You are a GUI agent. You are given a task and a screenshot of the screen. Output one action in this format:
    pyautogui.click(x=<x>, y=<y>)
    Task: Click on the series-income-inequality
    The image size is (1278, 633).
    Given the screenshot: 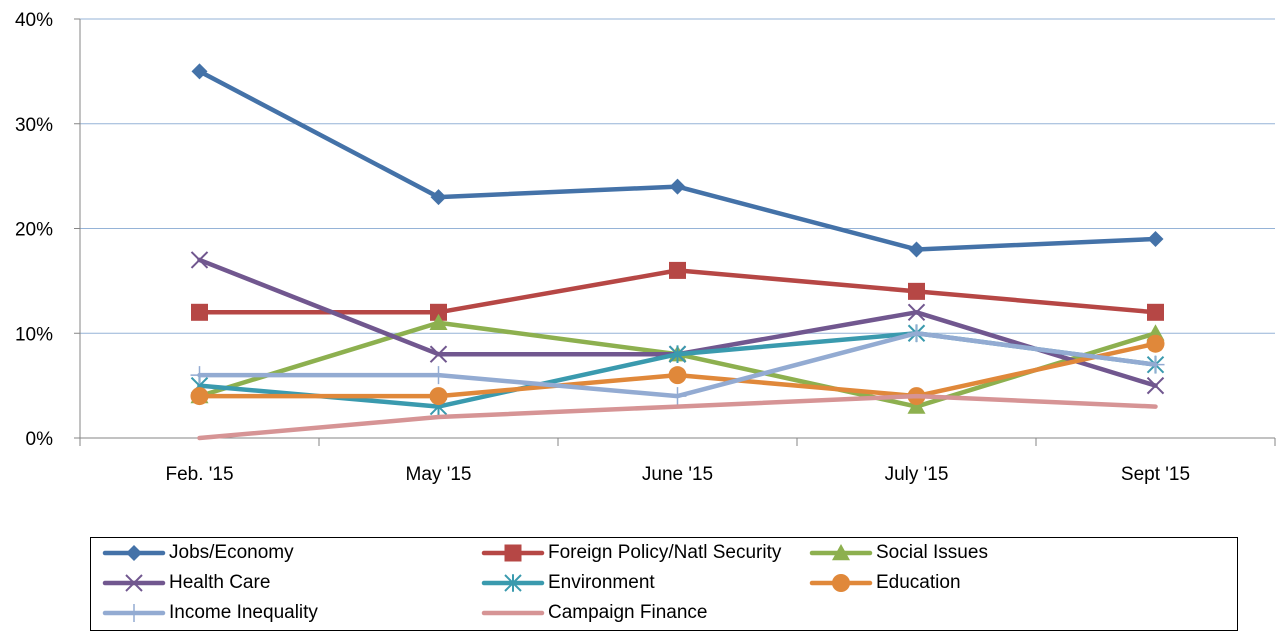 What is the action you would take?
    pyautogui.click(x=677, y=365)
    